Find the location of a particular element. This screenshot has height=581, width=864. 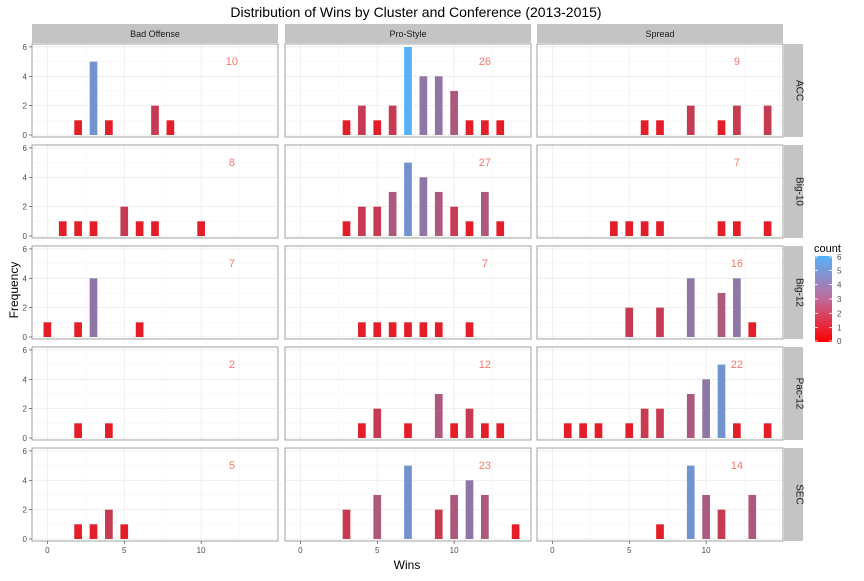

panel-count-label: 22 is located at coordinates (737, 365).